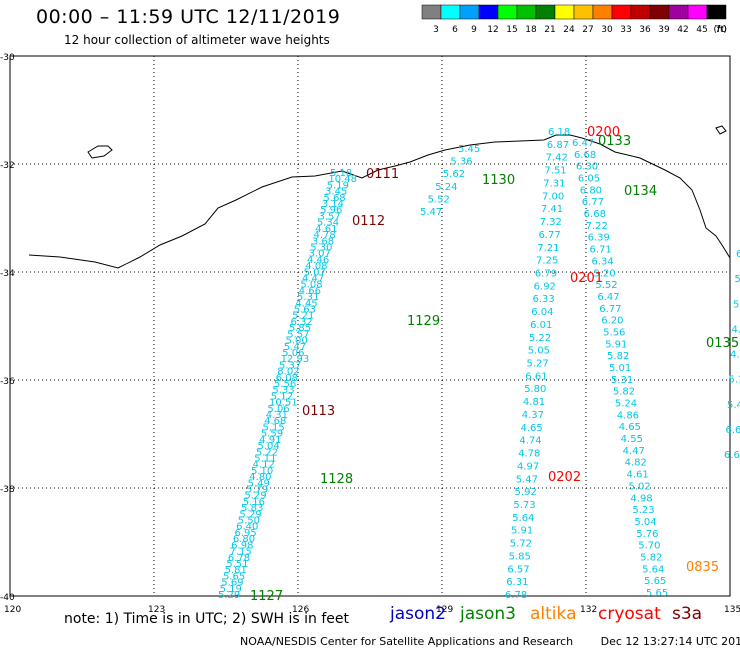  What do you see at coordinates (334, 198) in the screenshot?
I see `swh-value: 5.68` at bounding box center [334, 198].